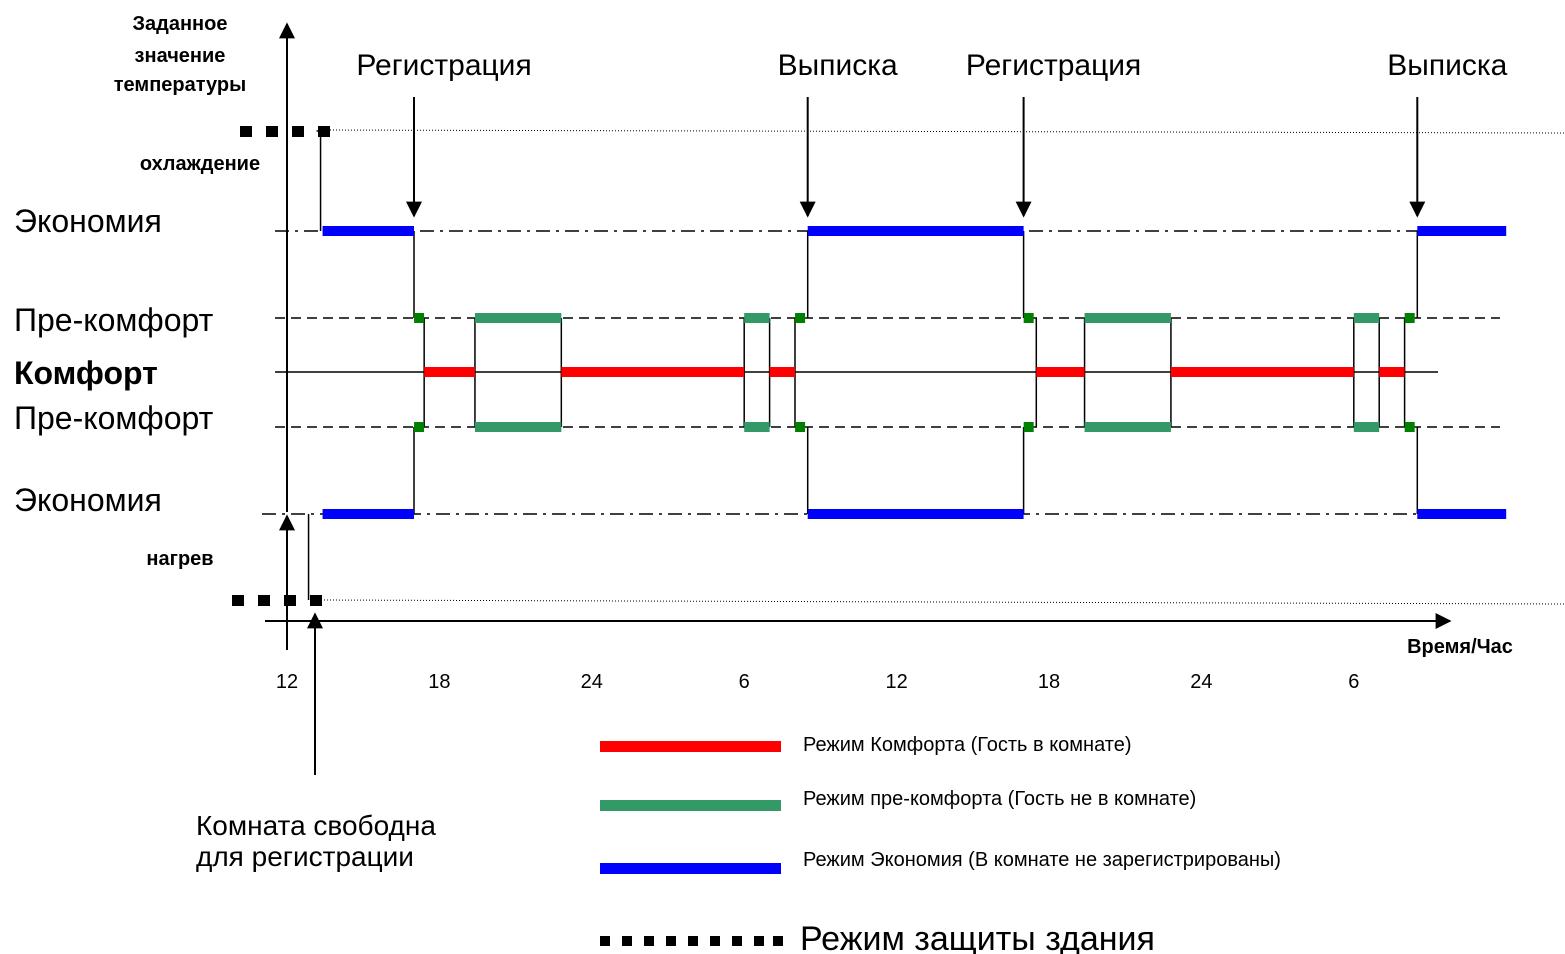 The image size is (1565, 954). Describe the element at coordinates (86, 373) in the screenshot. I see `level-label-comfort: Комфорт` at that location.